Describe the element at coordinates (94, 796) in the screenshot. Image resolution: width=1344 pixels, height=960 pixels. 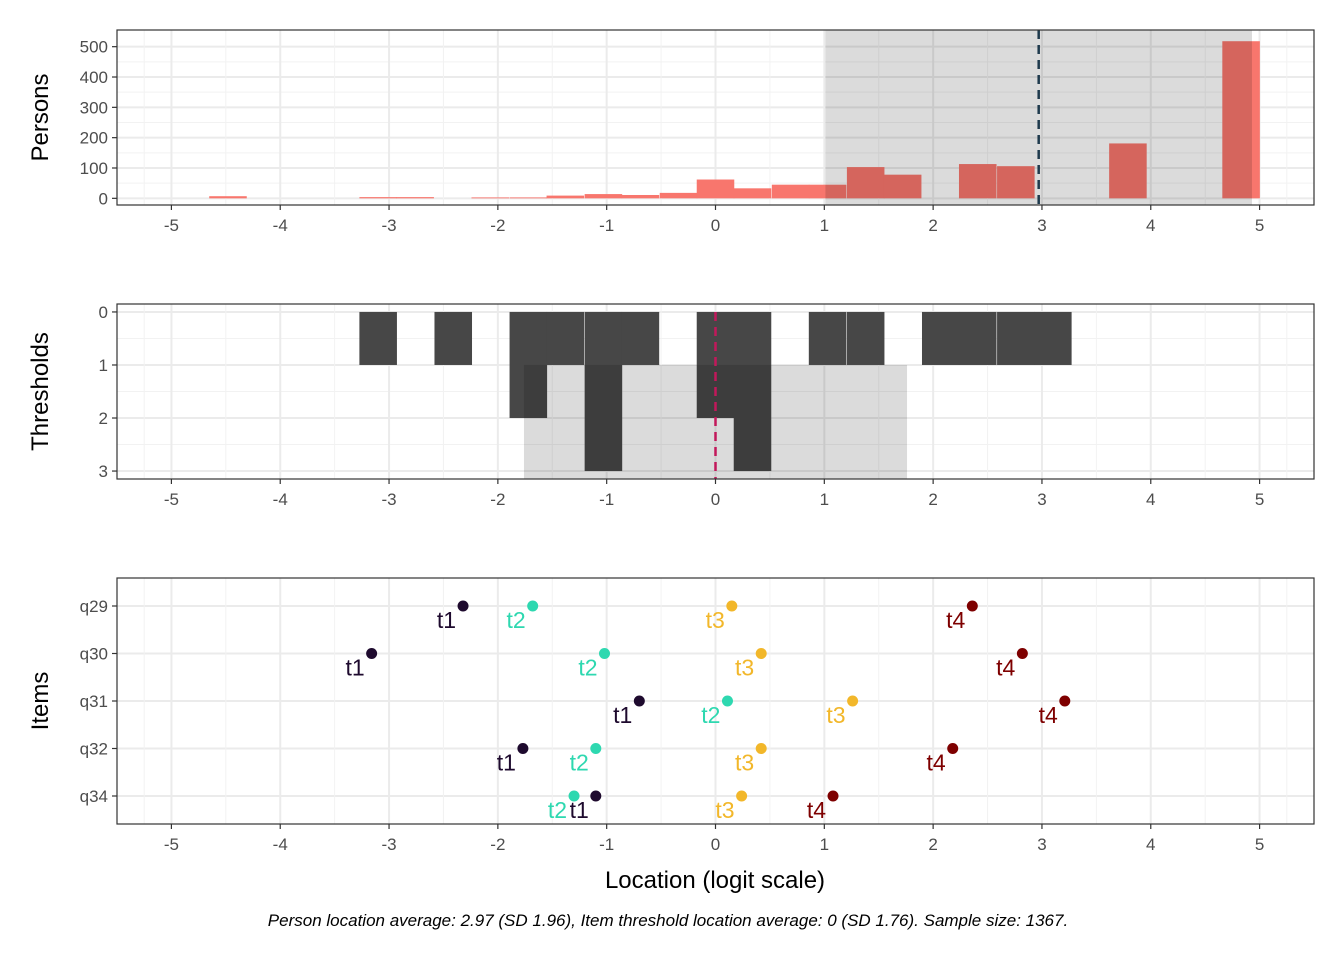
I see `y-tick-label: q34` at that location.